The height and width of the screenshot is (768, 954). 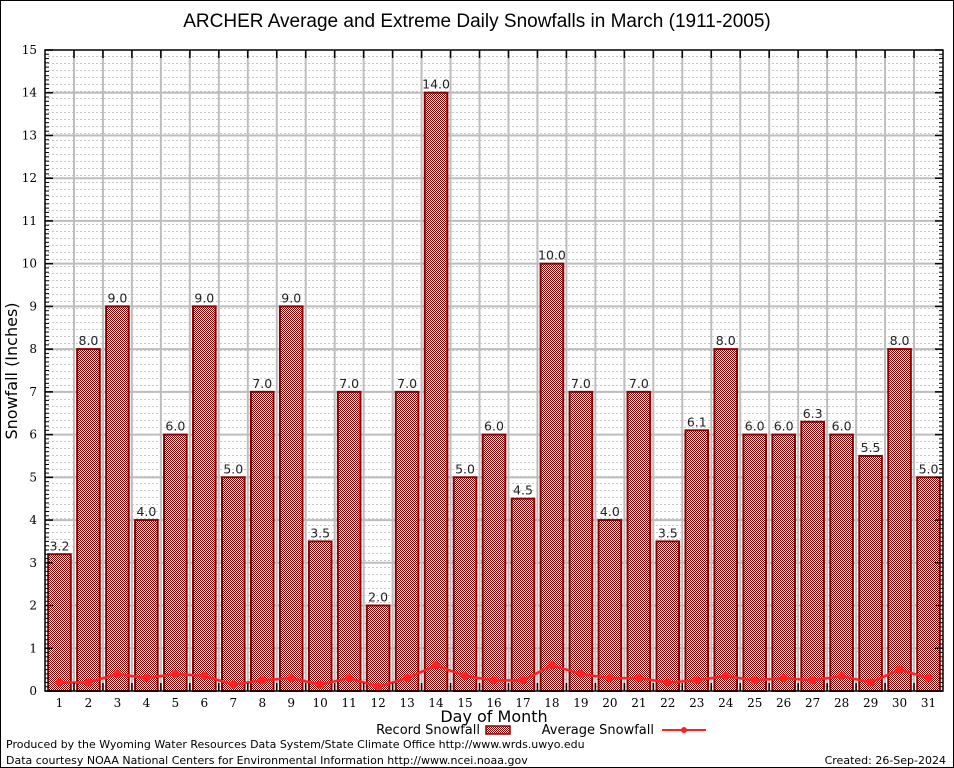 What do you see at coordinates (726, 703) in the screenshot?
I see `x-tick-label: 24` at bounding box center [726, 703].